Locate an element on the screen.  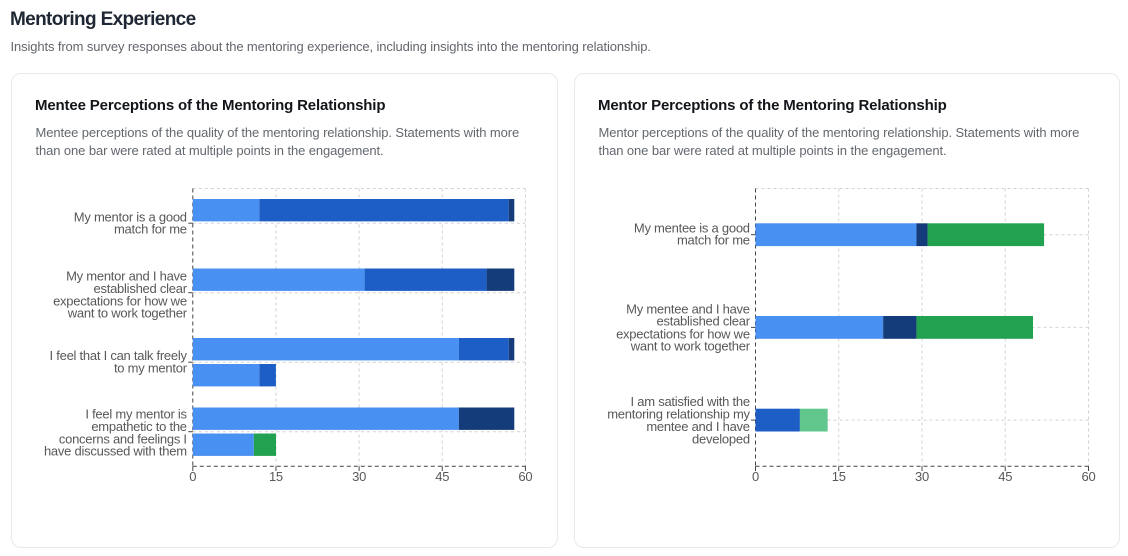
svg-text: to my mentor is located at coordinates (151, 367).